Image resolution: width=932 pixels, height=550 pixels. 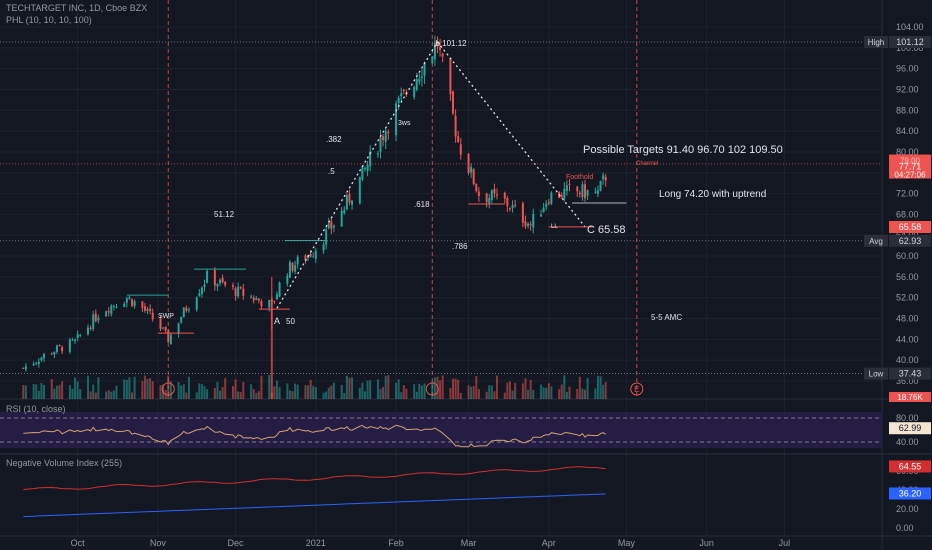 What do you see at coordinates (907, 277) in the screenshot?
I see `price-tick: 56.00` at bounding box center [907, 277].